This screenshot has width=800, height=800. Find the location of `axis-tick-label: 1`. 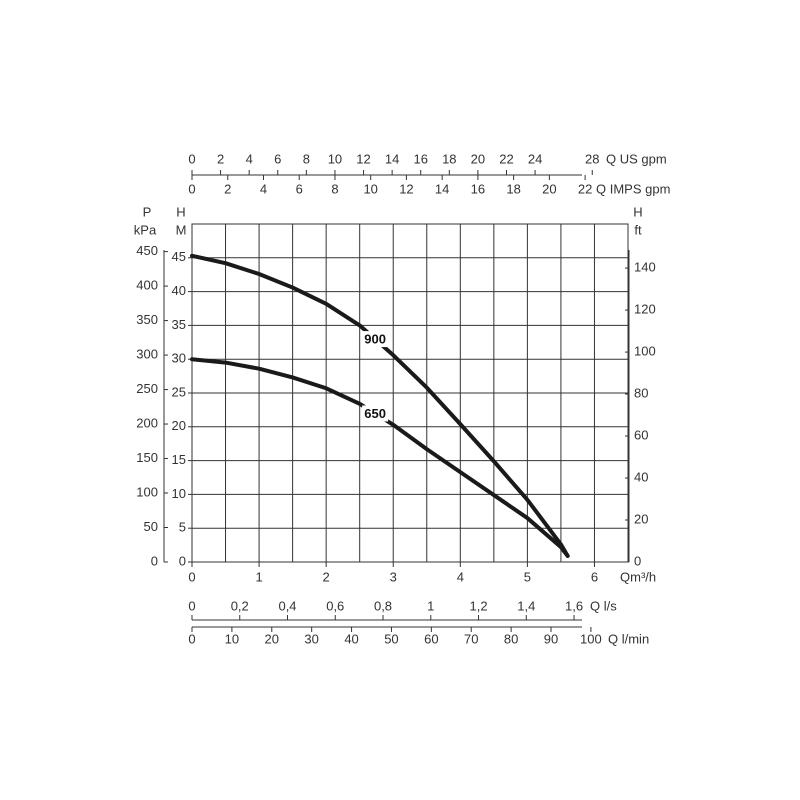

axis-tick-label: 1 is located at coordinates (430, 605).